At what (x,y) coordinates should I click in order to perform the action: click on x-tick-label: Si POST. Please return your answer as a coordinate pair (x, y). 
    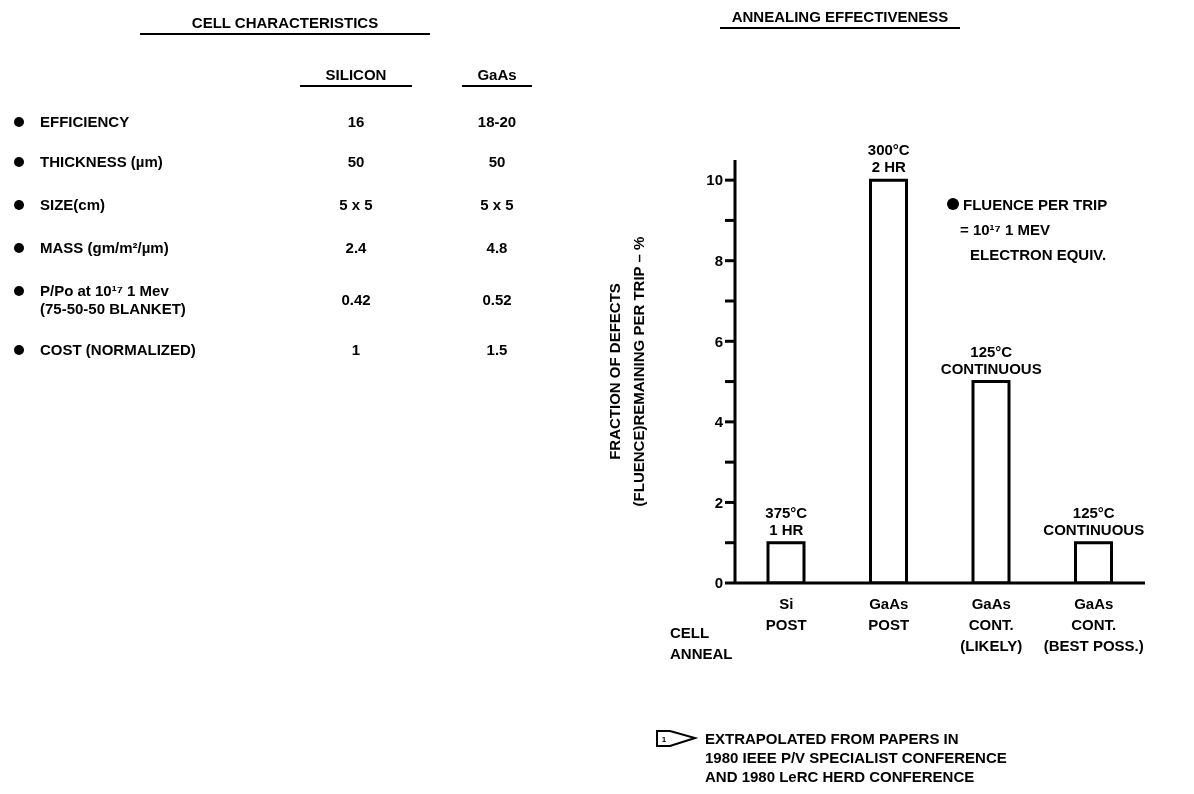
    Looking at the image, I should click on (786, 614).